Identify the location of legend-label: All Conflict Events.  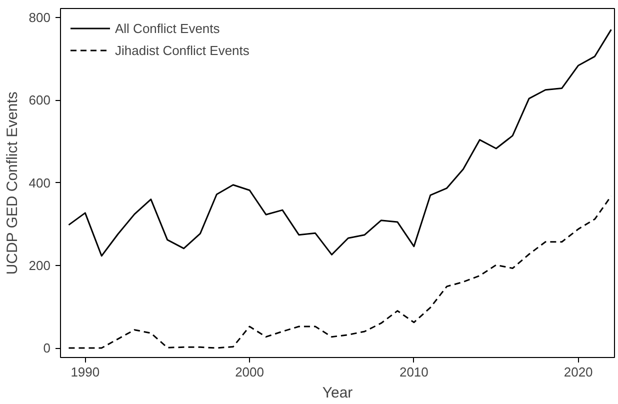
(167, 28).